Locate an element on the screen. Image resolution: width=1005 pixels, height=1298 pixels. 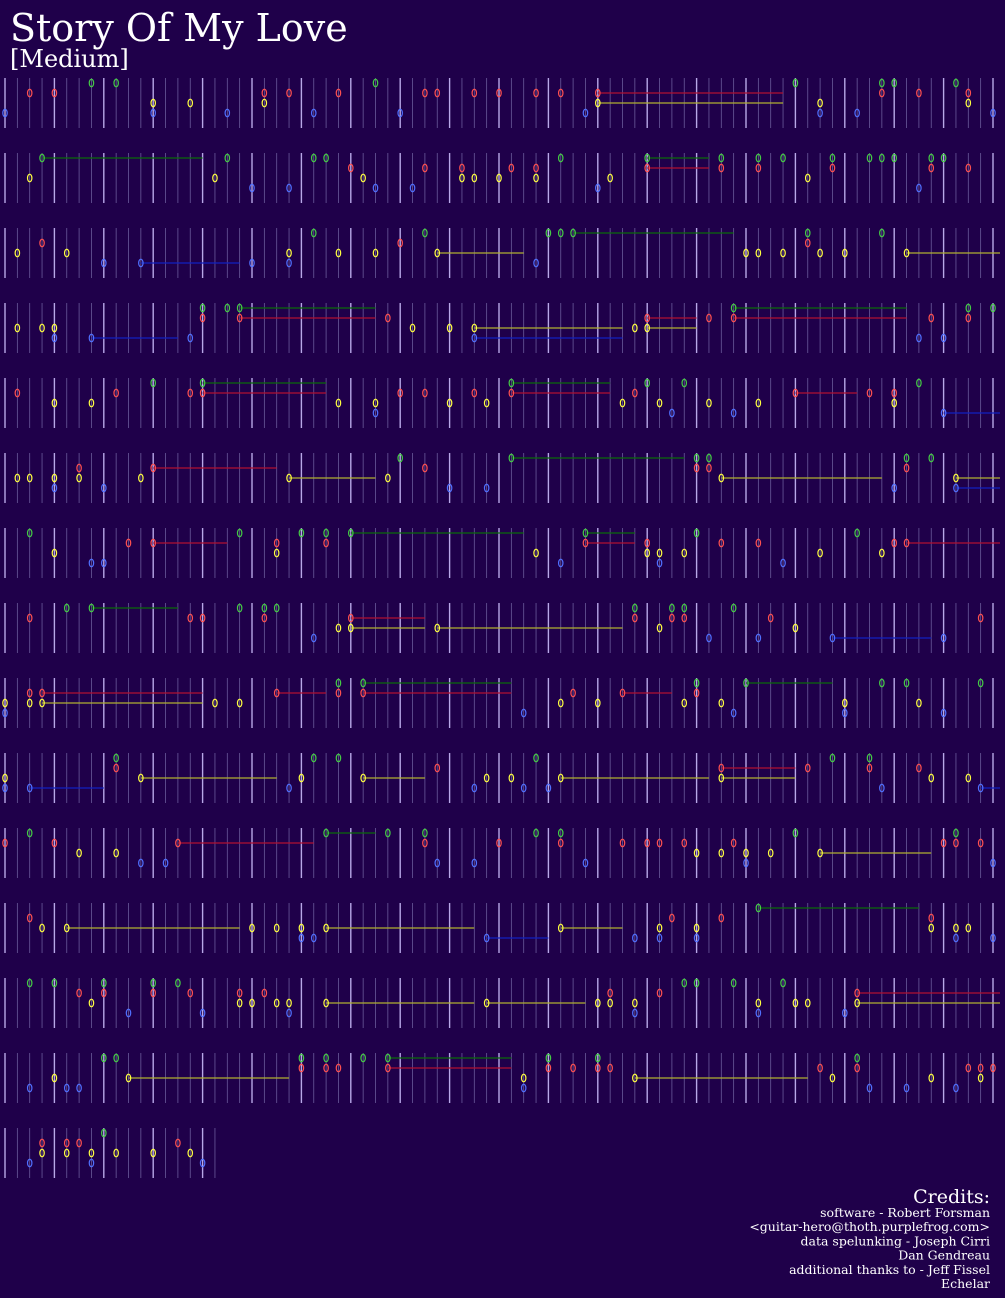
difficulty: [Medium] is located at coordinates (69, 59).